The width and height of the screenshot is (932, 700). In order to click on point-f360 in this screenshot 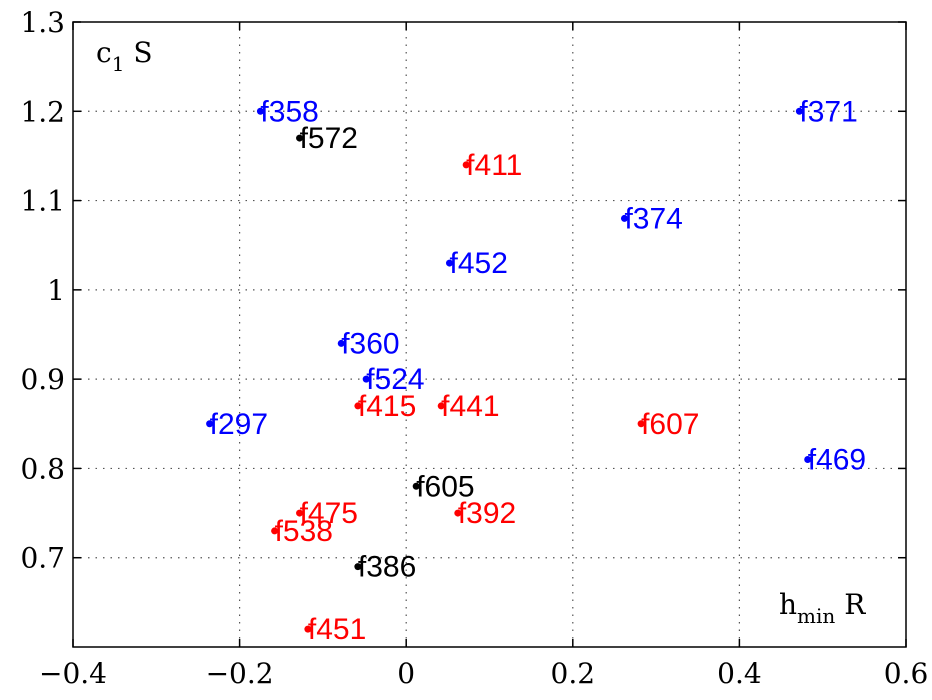, I will do `click(341, 343)`.